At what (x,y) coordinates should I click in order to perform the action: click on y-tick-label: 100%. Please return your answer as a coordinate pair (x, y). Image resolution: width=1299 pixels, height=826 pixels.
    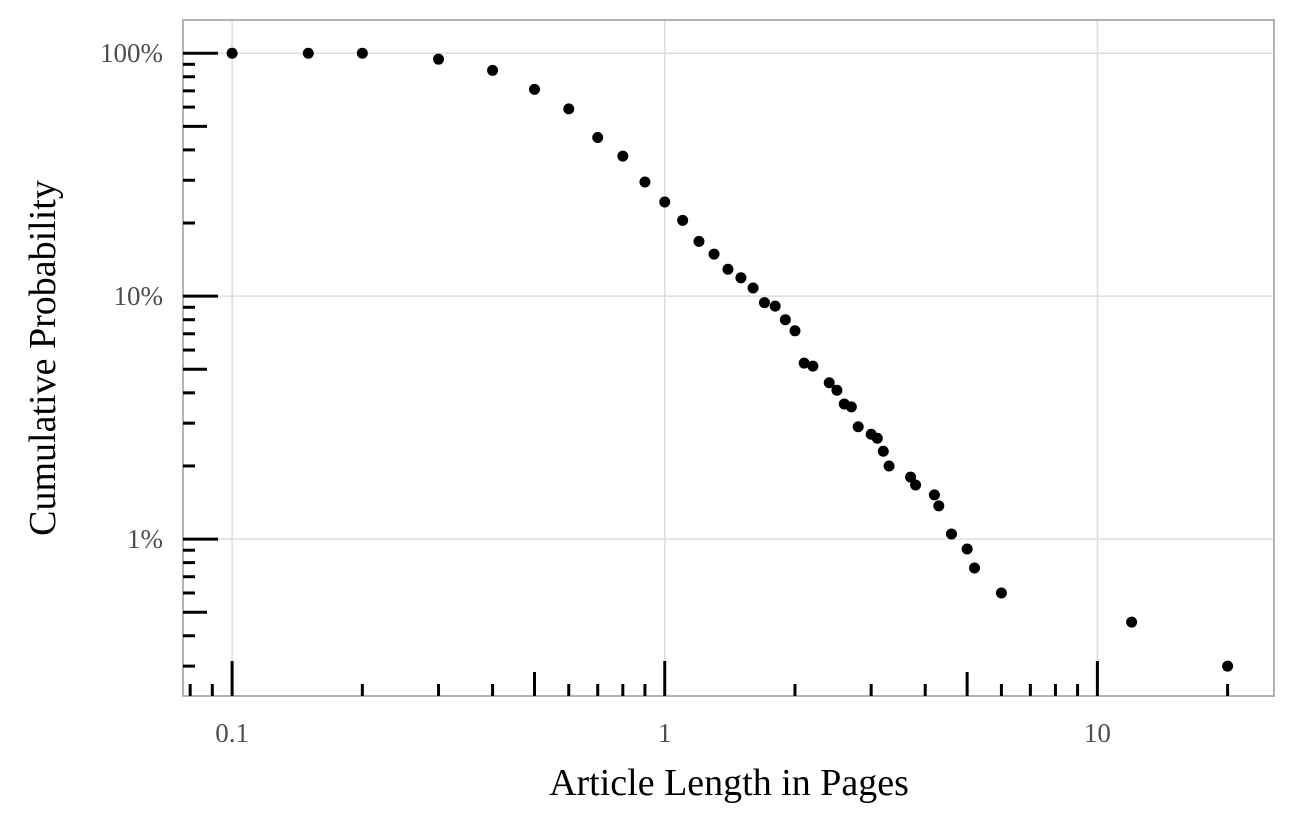
    Looking at the image, I should click on (131, 53).